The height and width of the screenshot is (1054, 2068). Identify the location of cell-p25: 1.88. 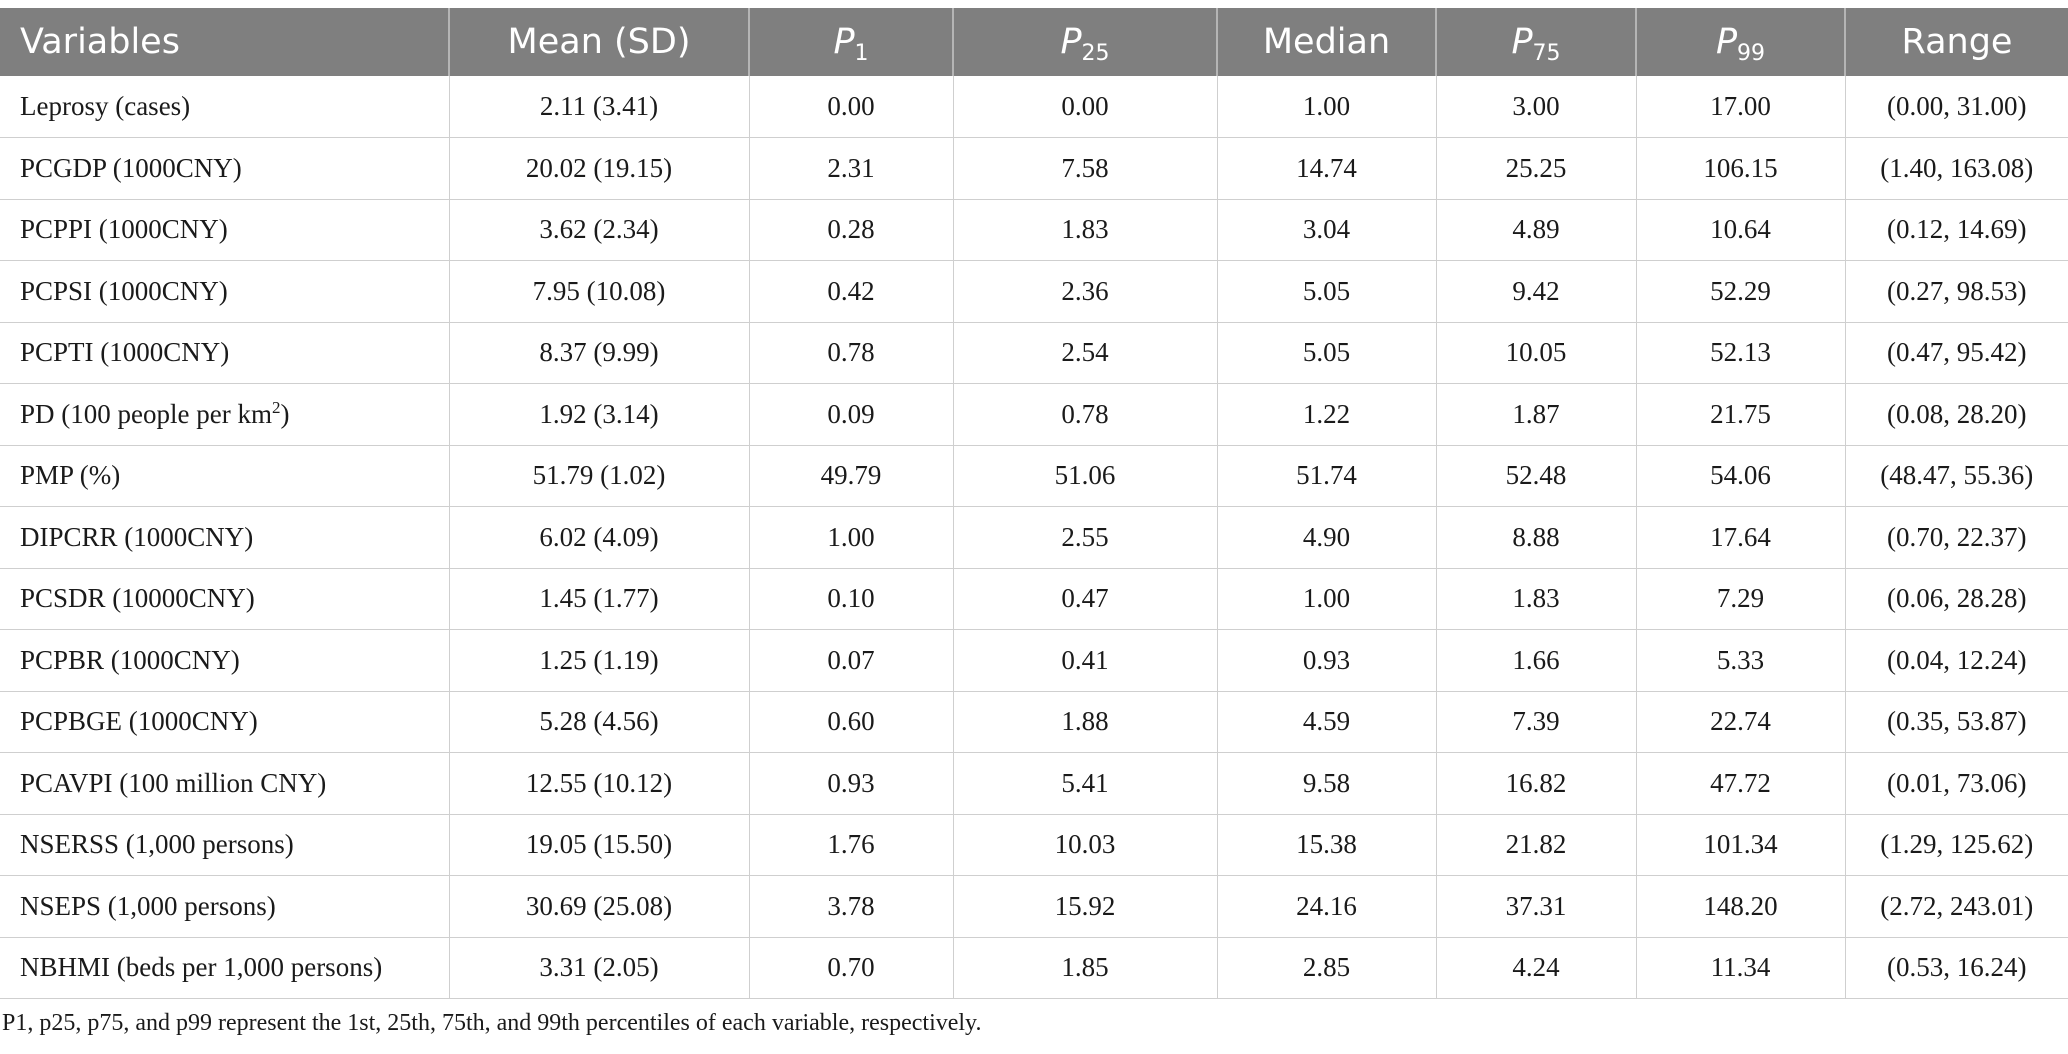
(1085, 722).